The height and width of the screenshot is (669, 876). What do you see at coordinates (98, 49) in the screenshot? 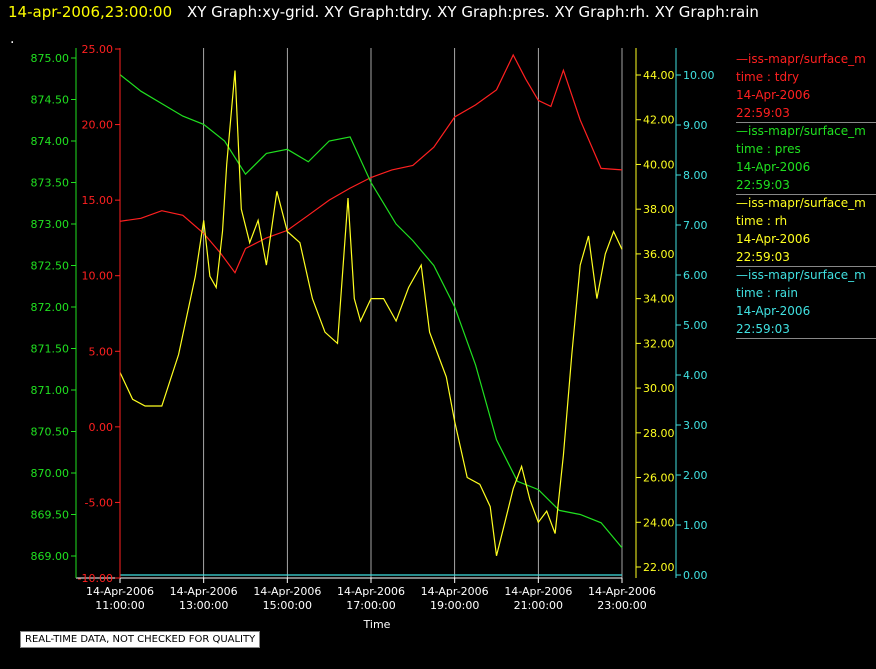
I see `tdry-tick-label: 25.00` at bounding box center [98, 49].